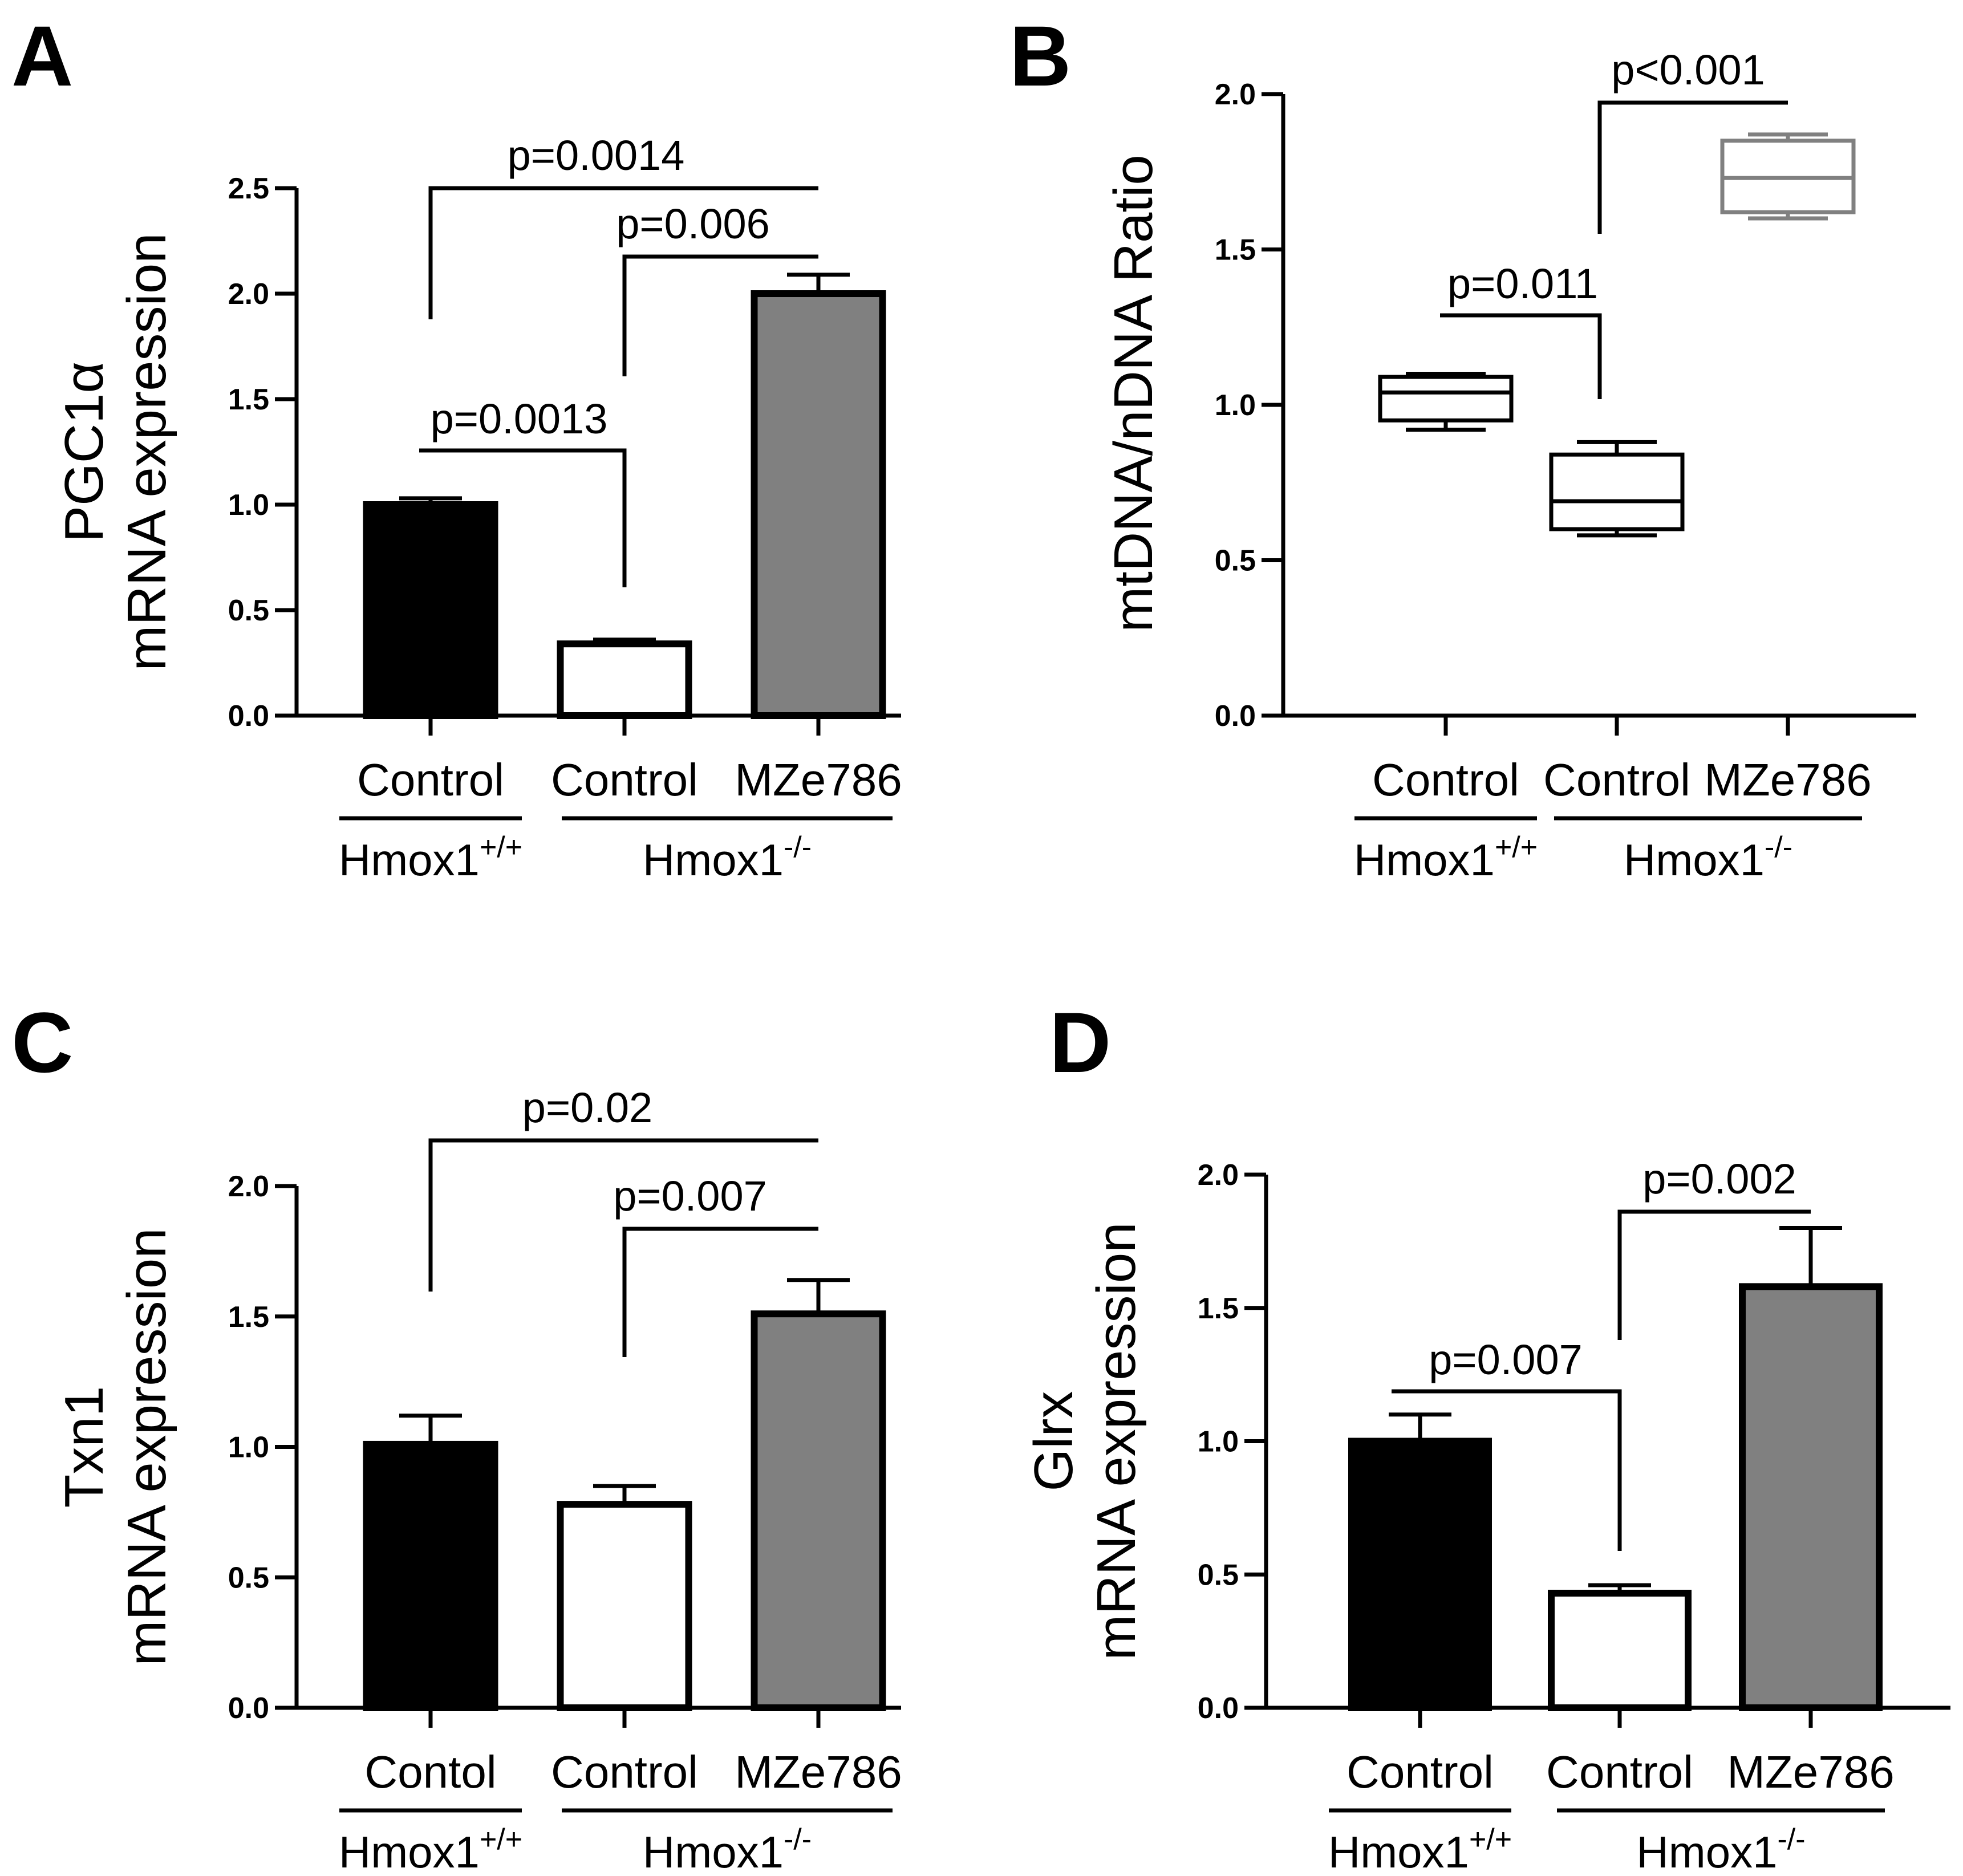 The image size is (1963, 1876). What do you see at coordinates (84, 1447) in the screenshot?
I see `y-axis-label-line1: Txn1` at bounding box center [84, 1447].